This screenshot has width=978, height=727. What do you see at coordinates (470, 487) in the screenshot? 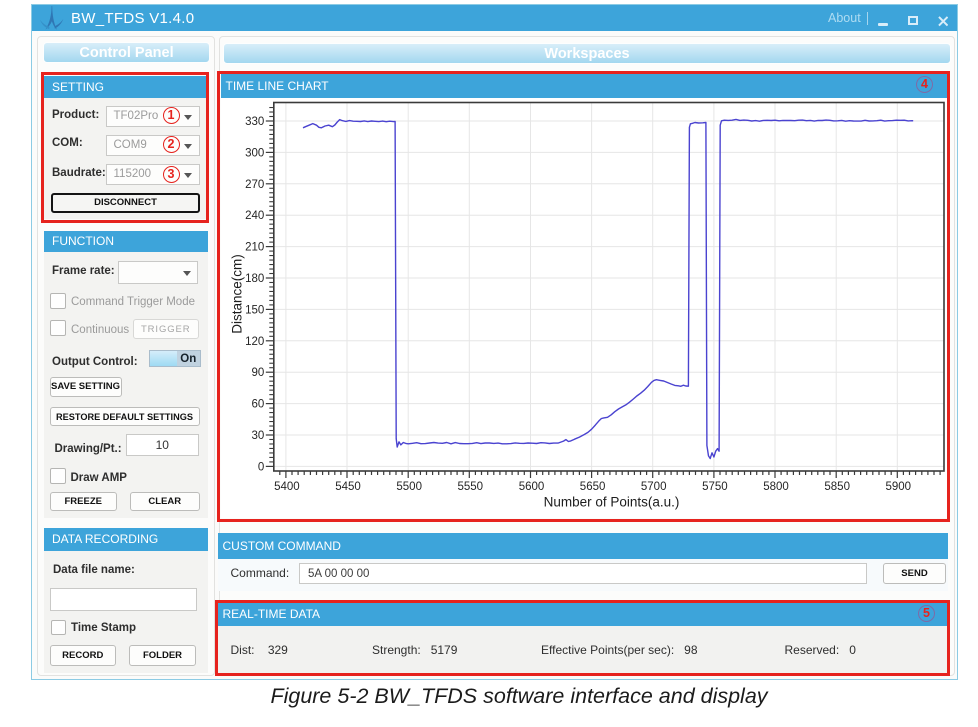
I see `svg-text: 5550` at bounding box center [470, 487].